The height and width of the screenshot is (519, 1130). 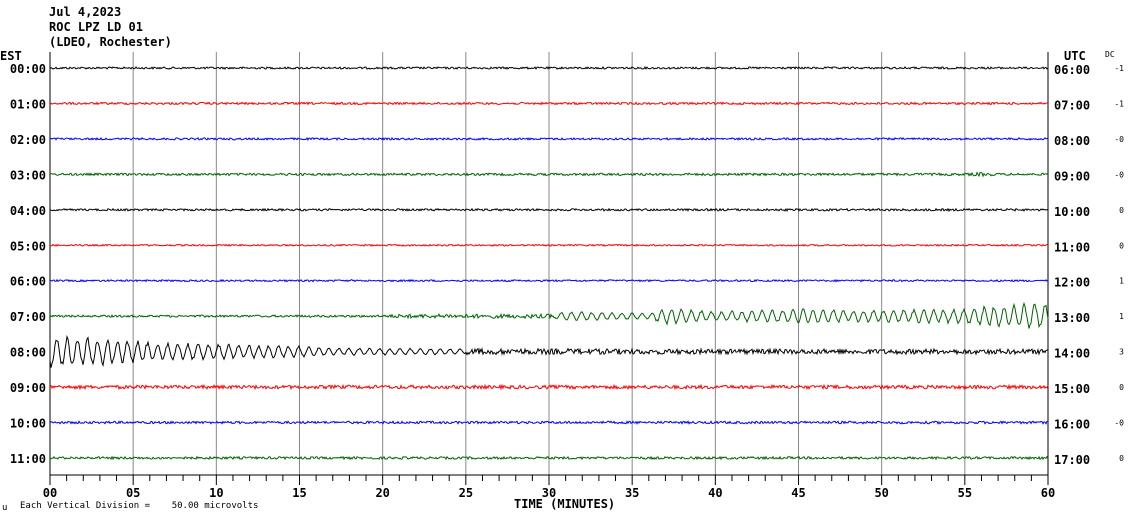 I want to click on est-hour-label: 01:00, so click(x=28, y=104).